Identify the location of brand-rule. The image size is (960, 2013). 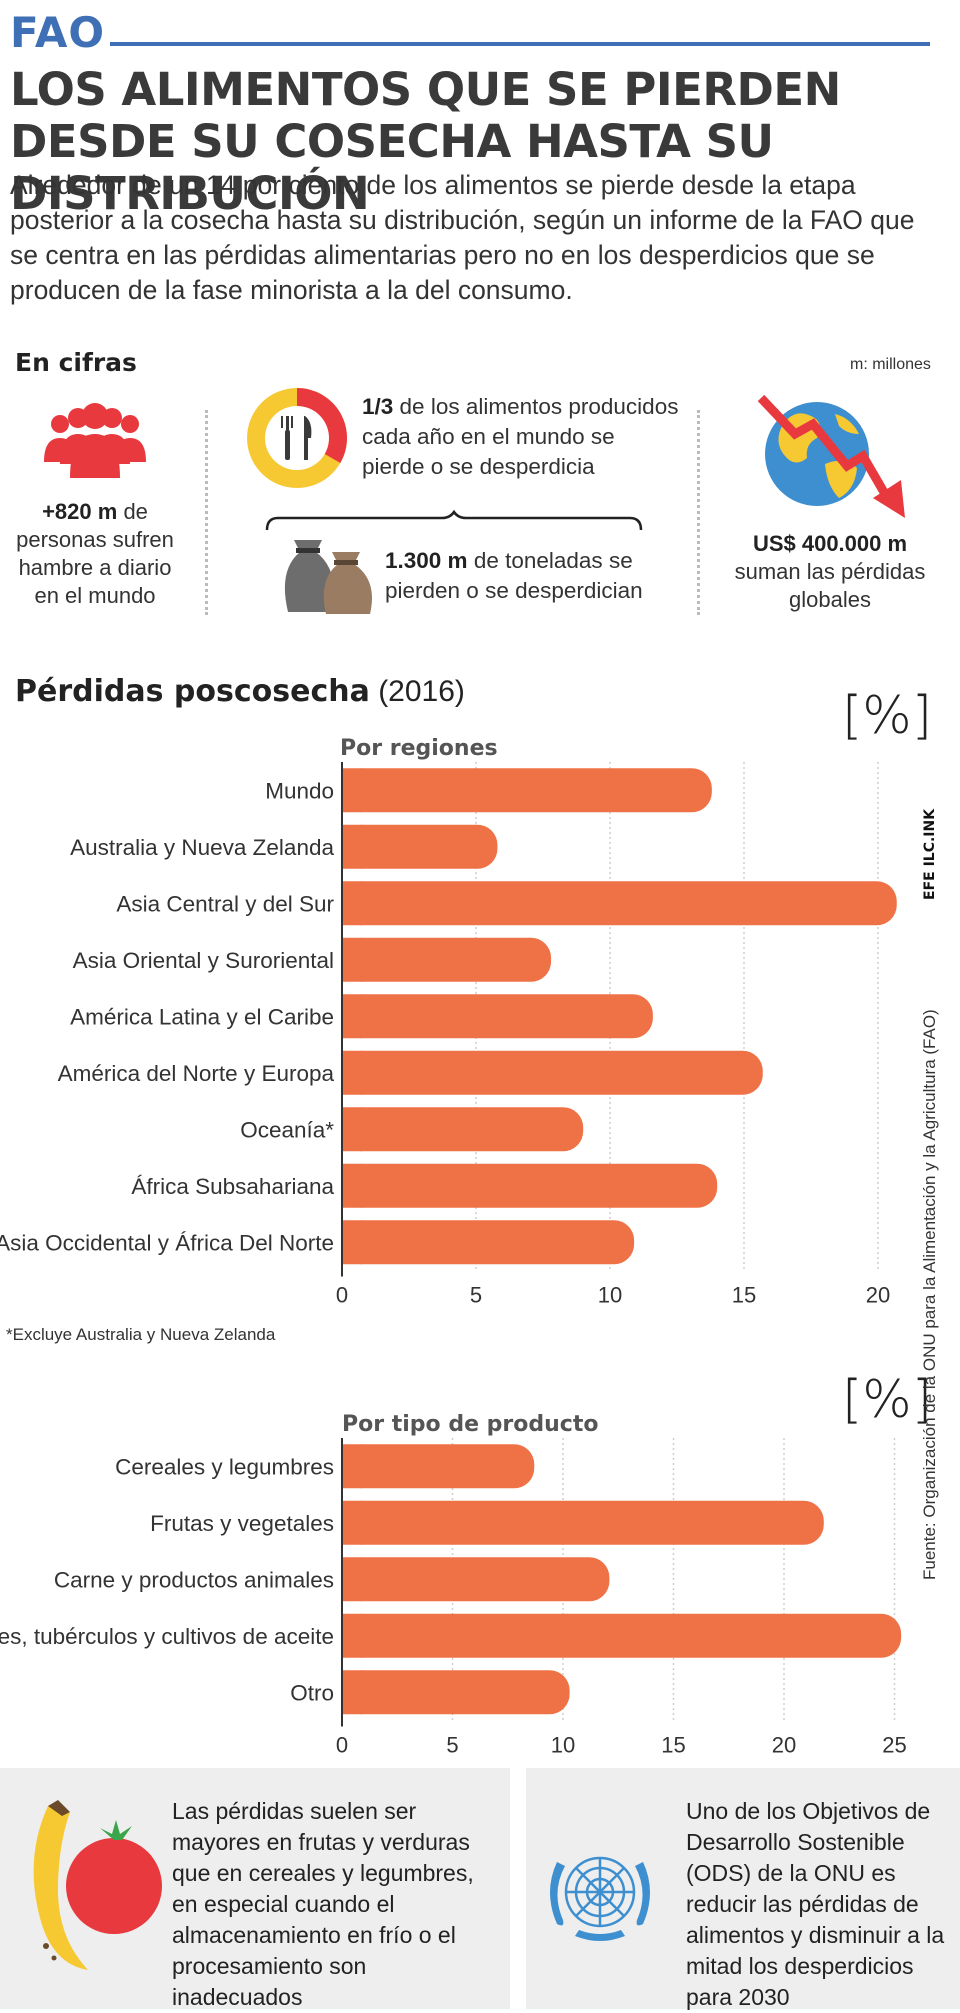
(520, 44).